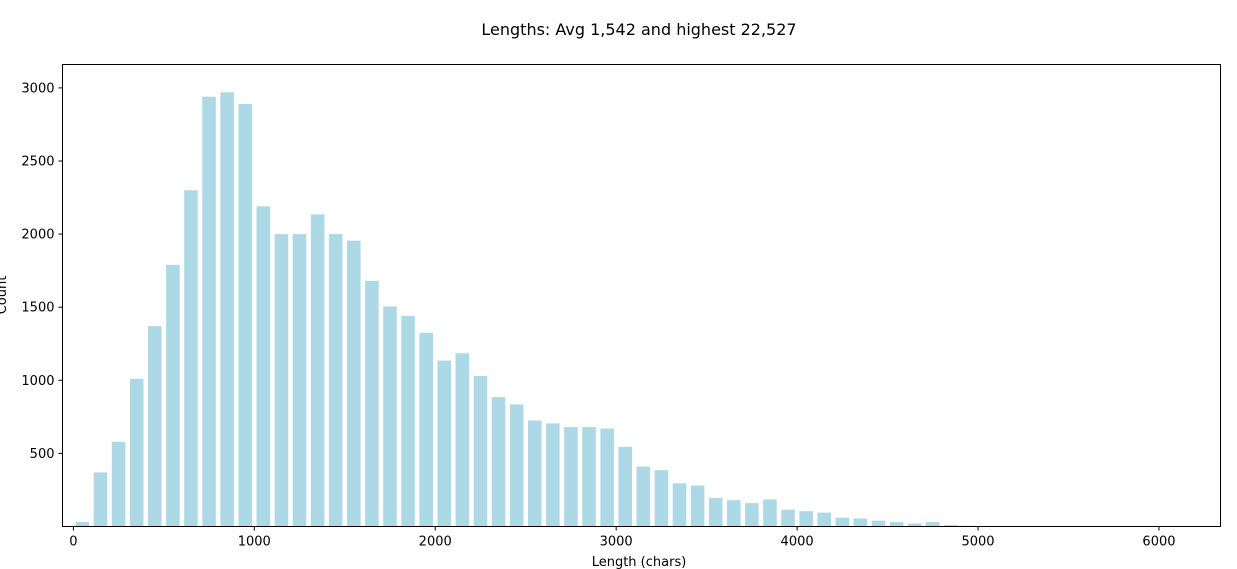 Image resolution: width=1237 pixels, height=569 pixels. I want to click on y-tick-label: 3000, so click(37, 88).